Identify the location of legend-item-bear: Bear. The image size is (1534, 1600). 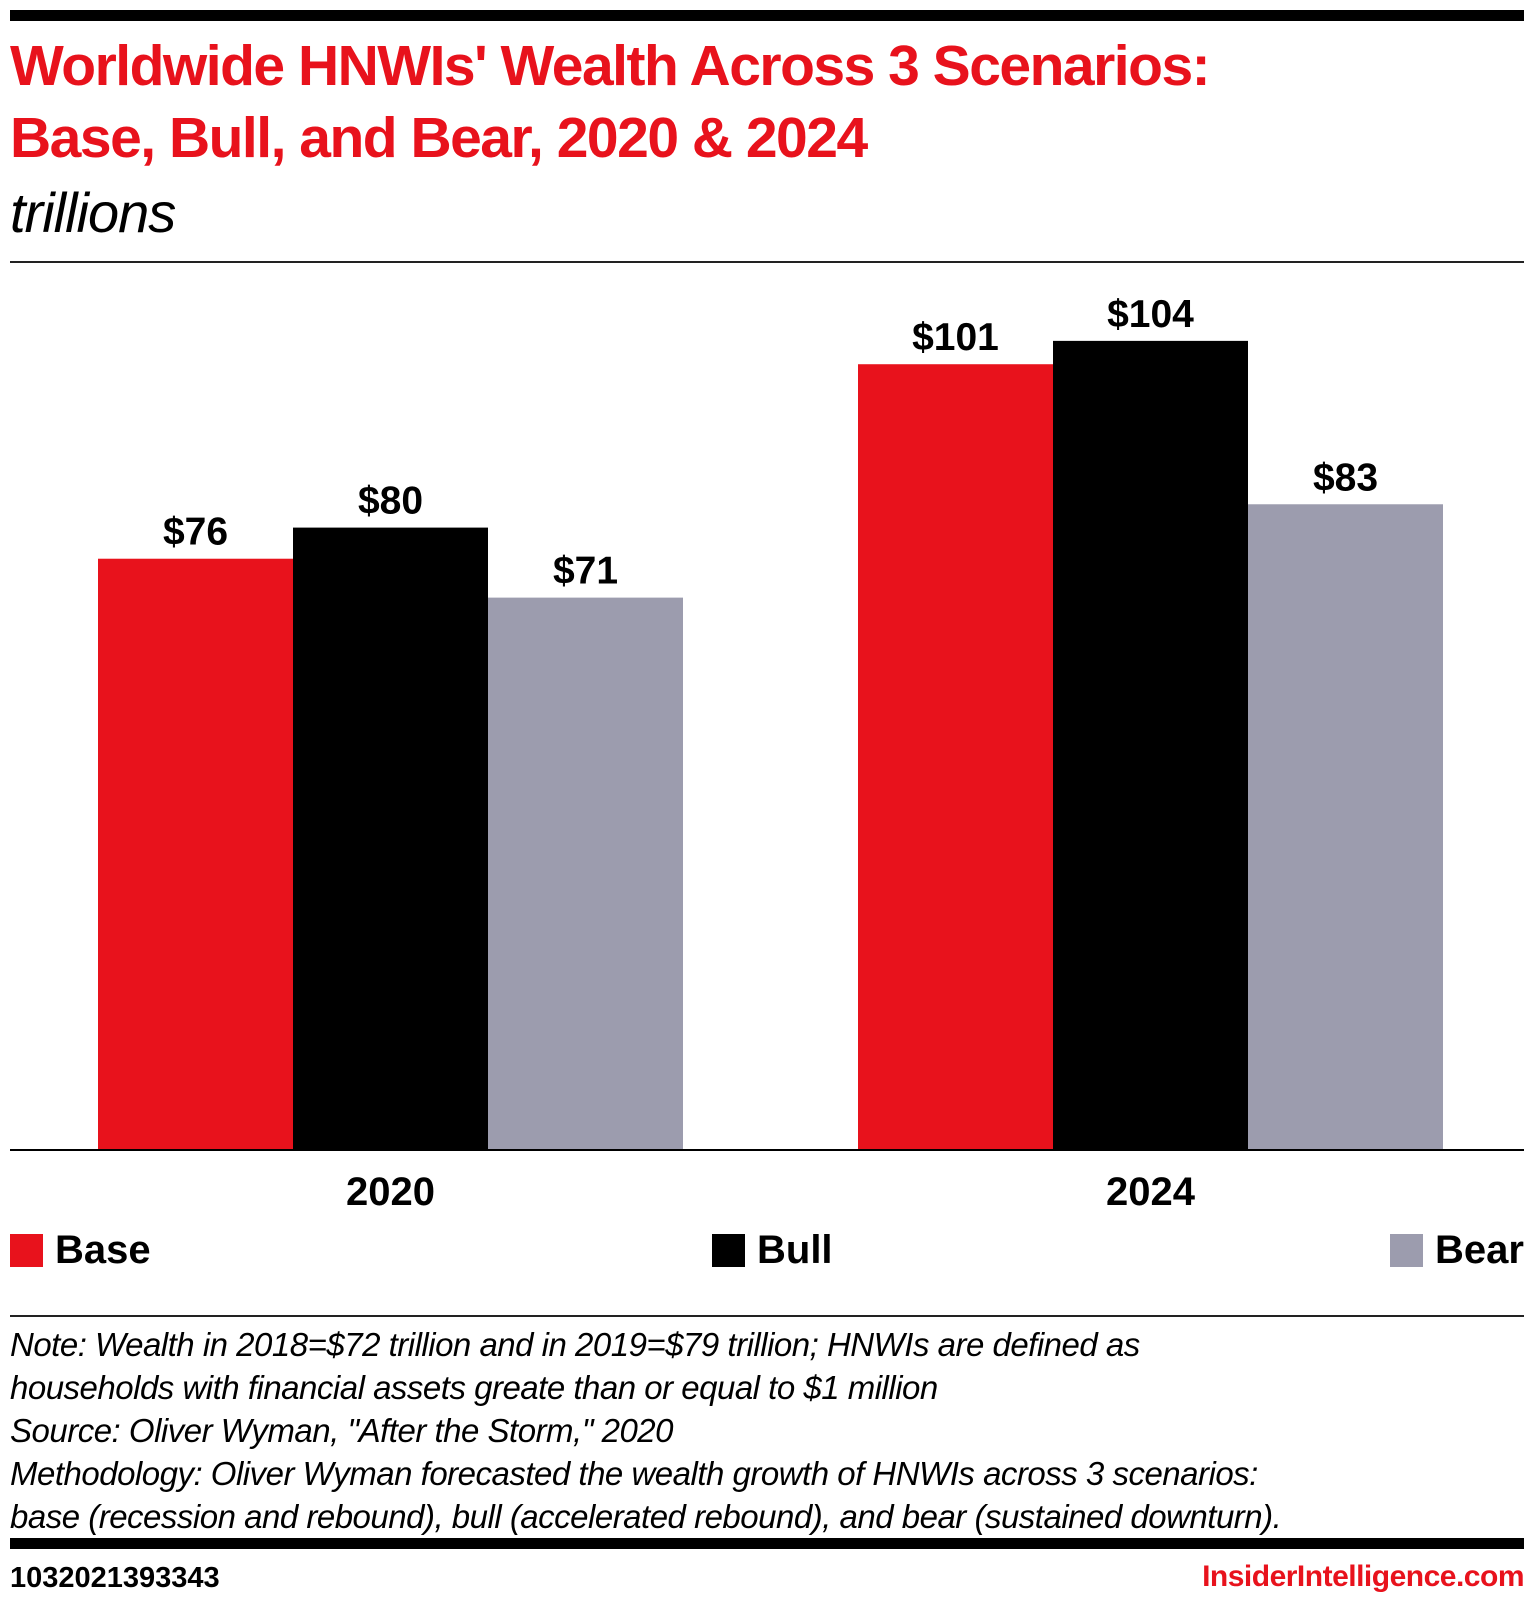
(1457, 1250).